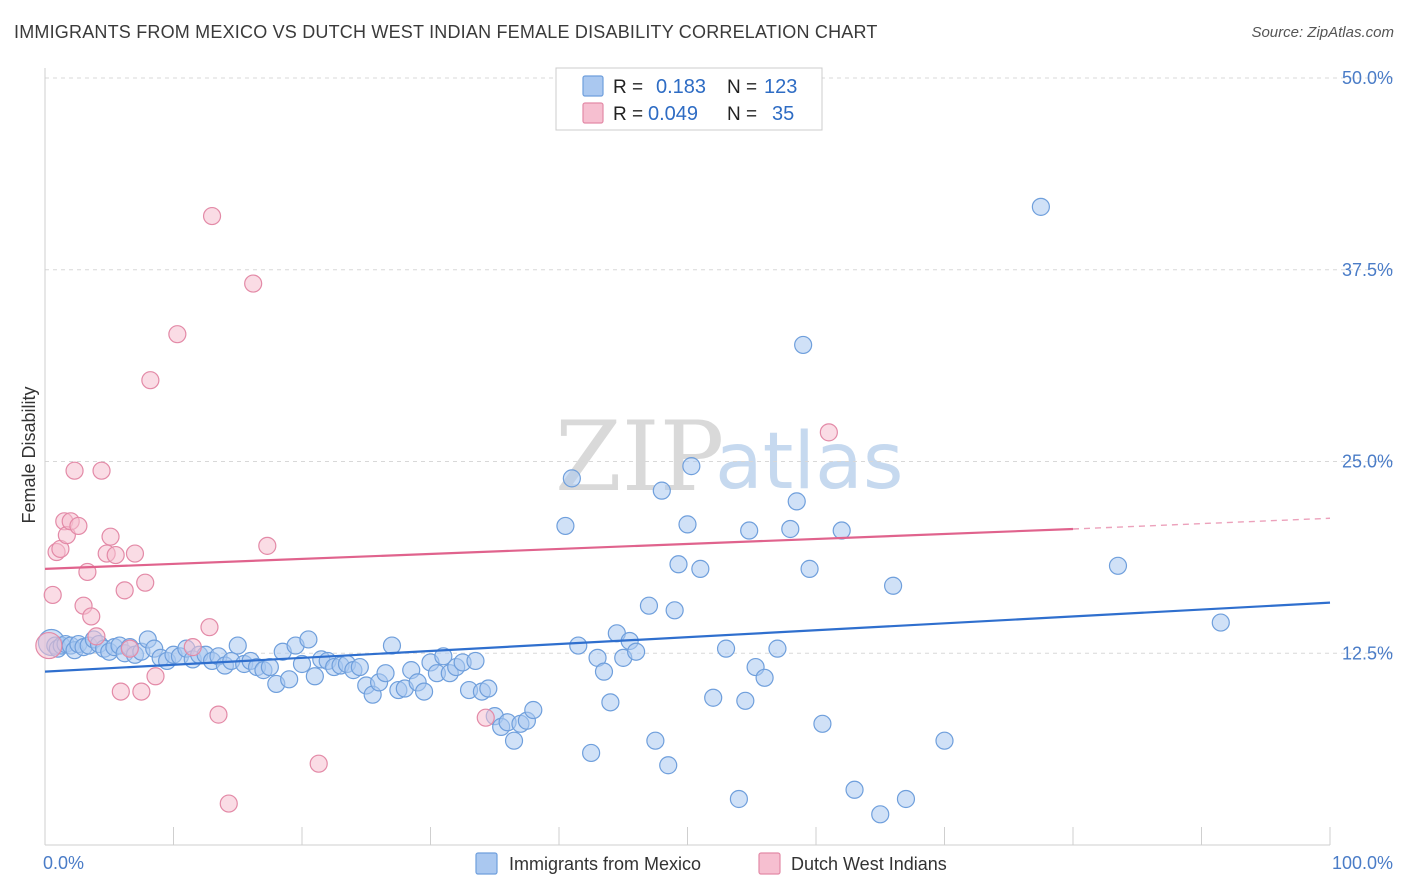 The image size is (1406, 892). Describe the element at coordinates (1201, 523) in the screenshot. I see `trend-line-dutch-west-indian-extension` at that location.